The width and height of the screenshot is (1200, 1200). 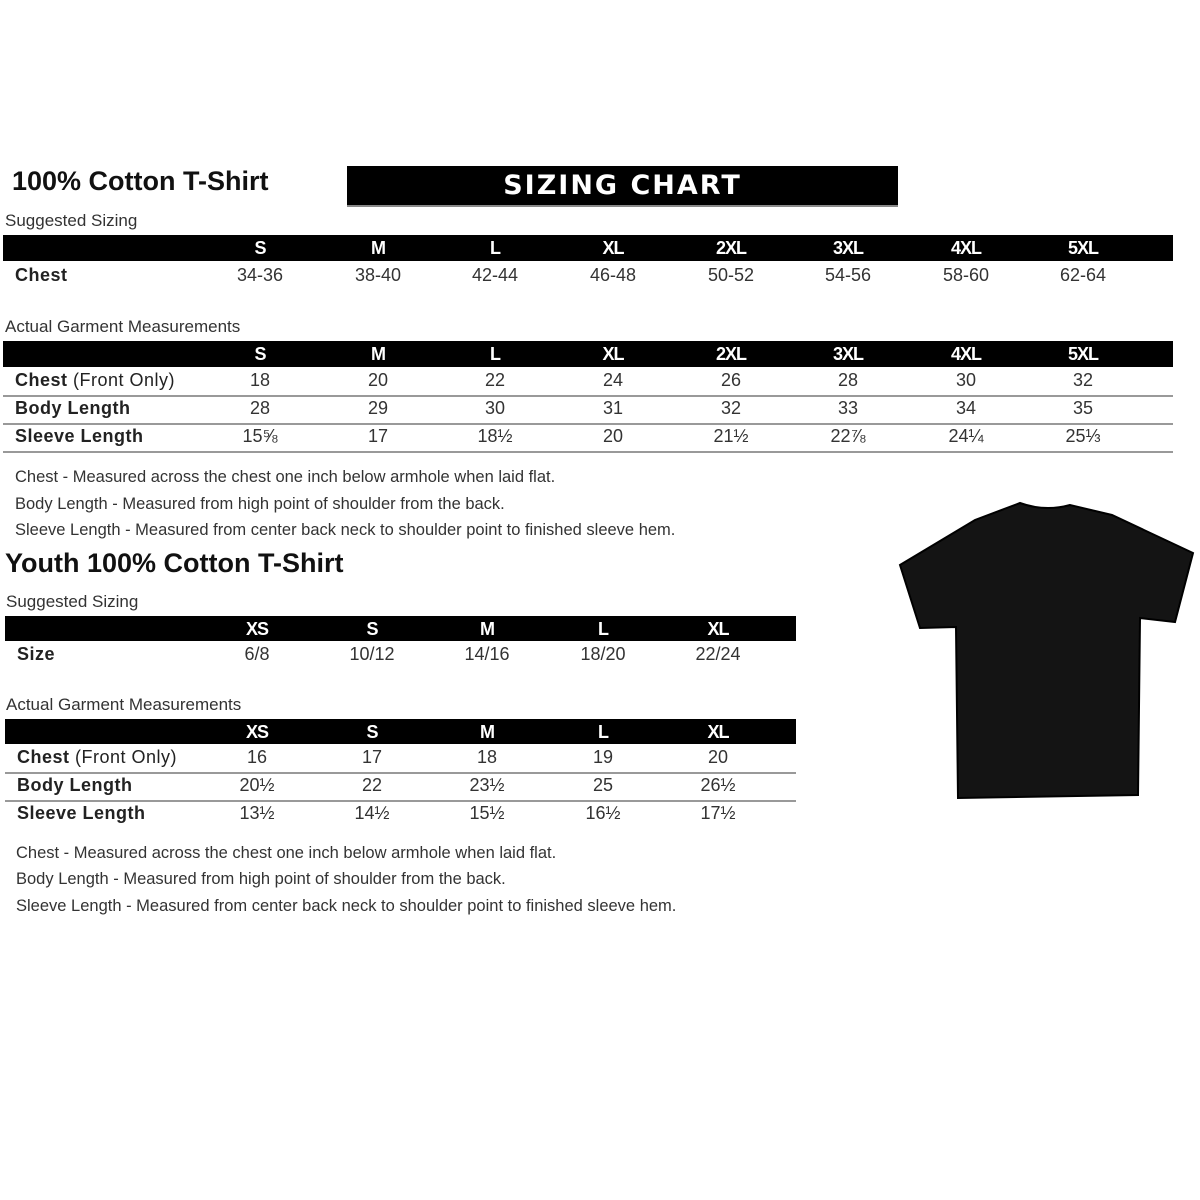 What do you see at coordinates (718, 813) in the screenshot?
I see `table-cell: 17½` at bounding box center [718, 813].